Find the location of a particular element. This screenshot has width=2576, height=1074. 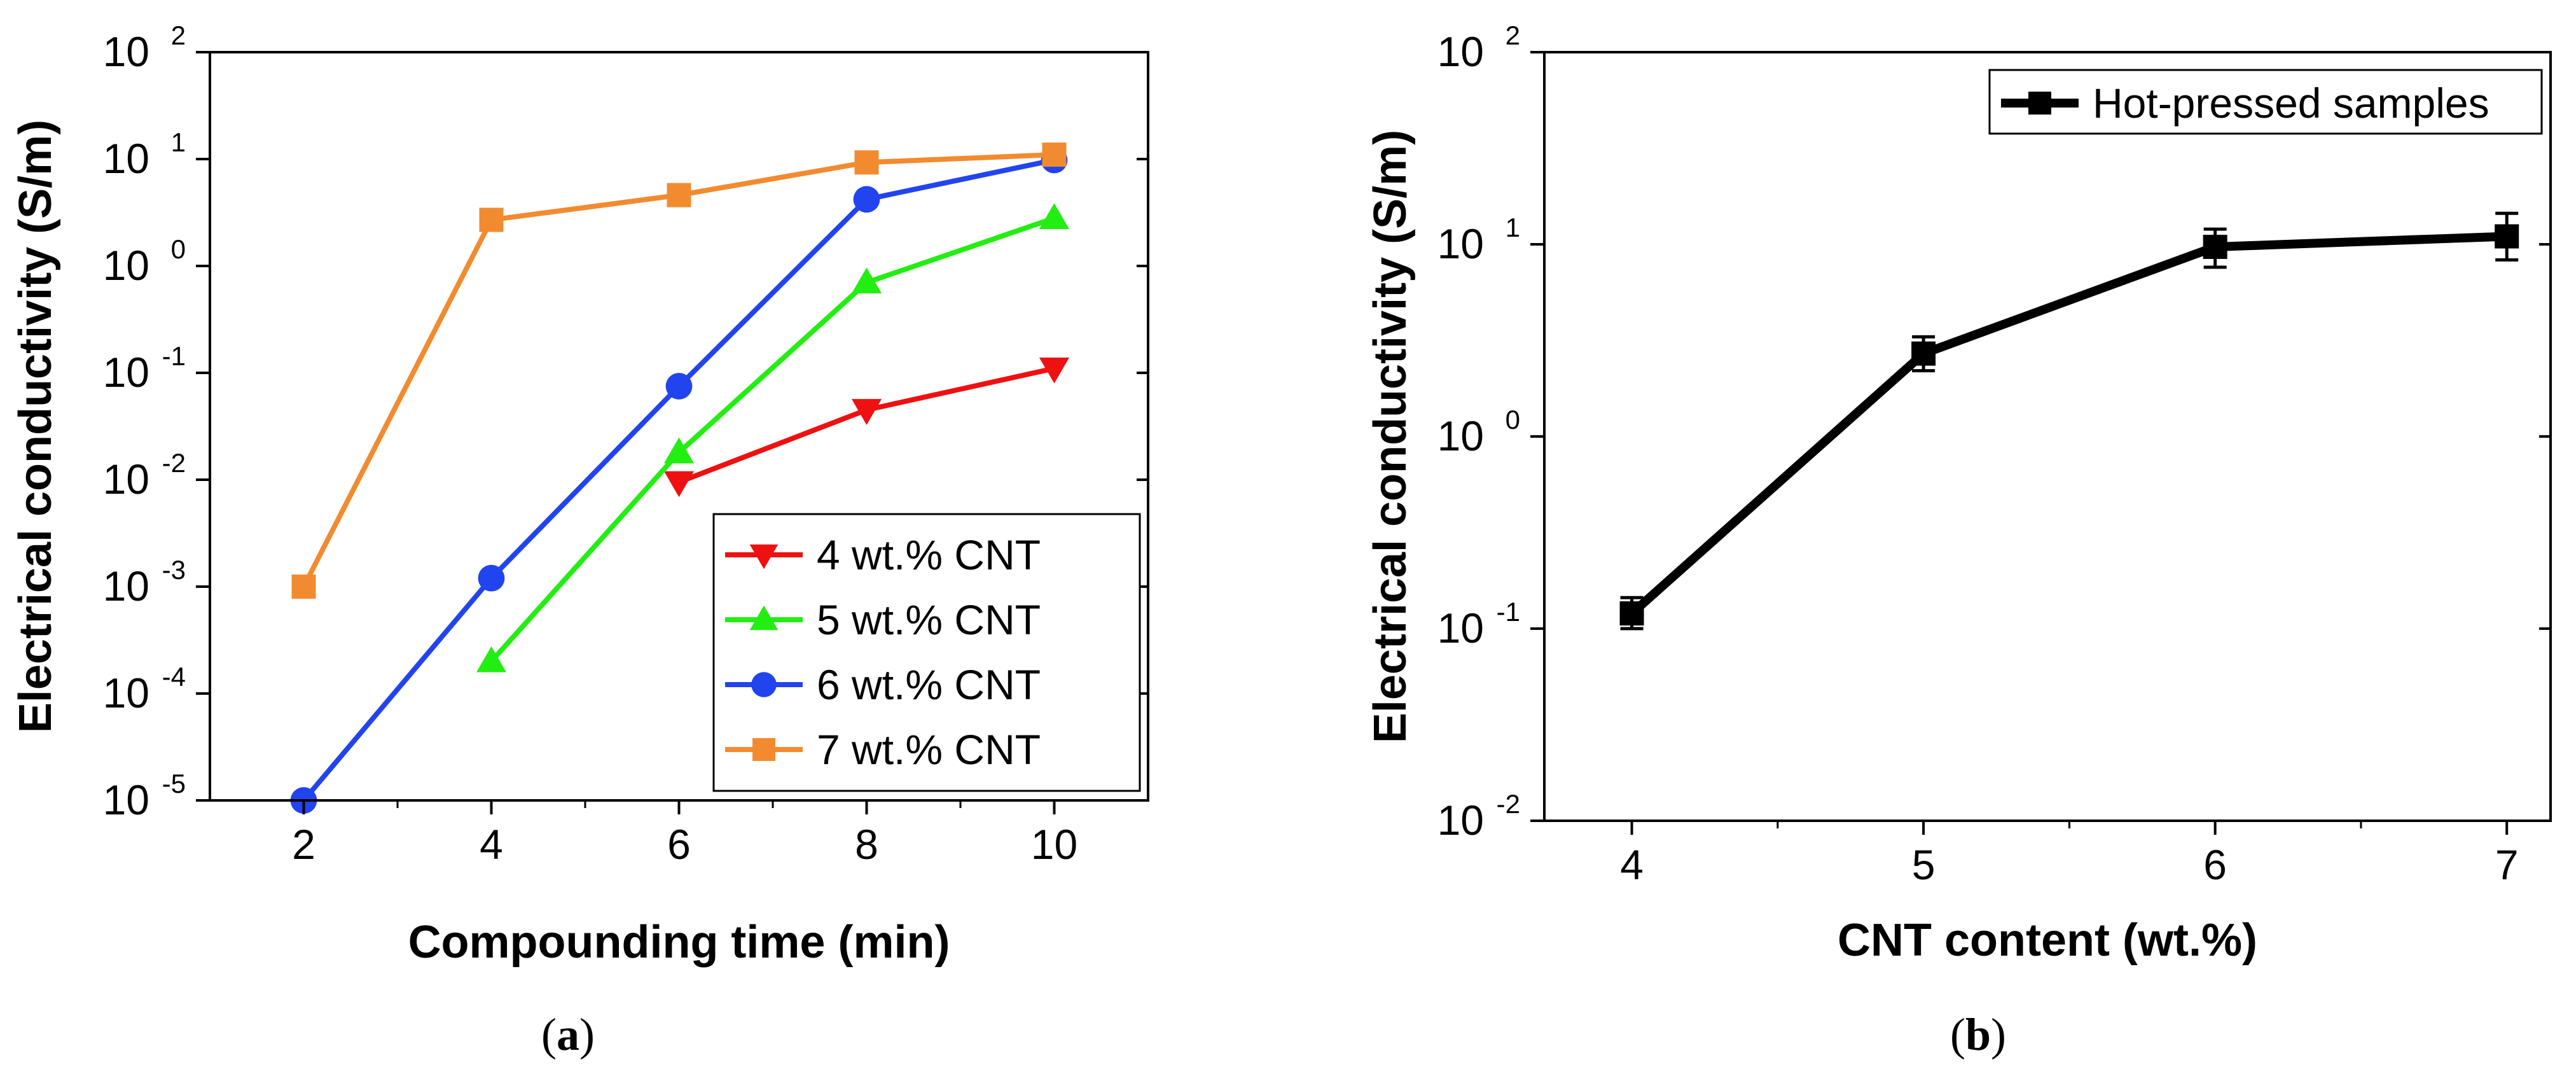

panel-b-series-group is located at coordinates (2069, 421).